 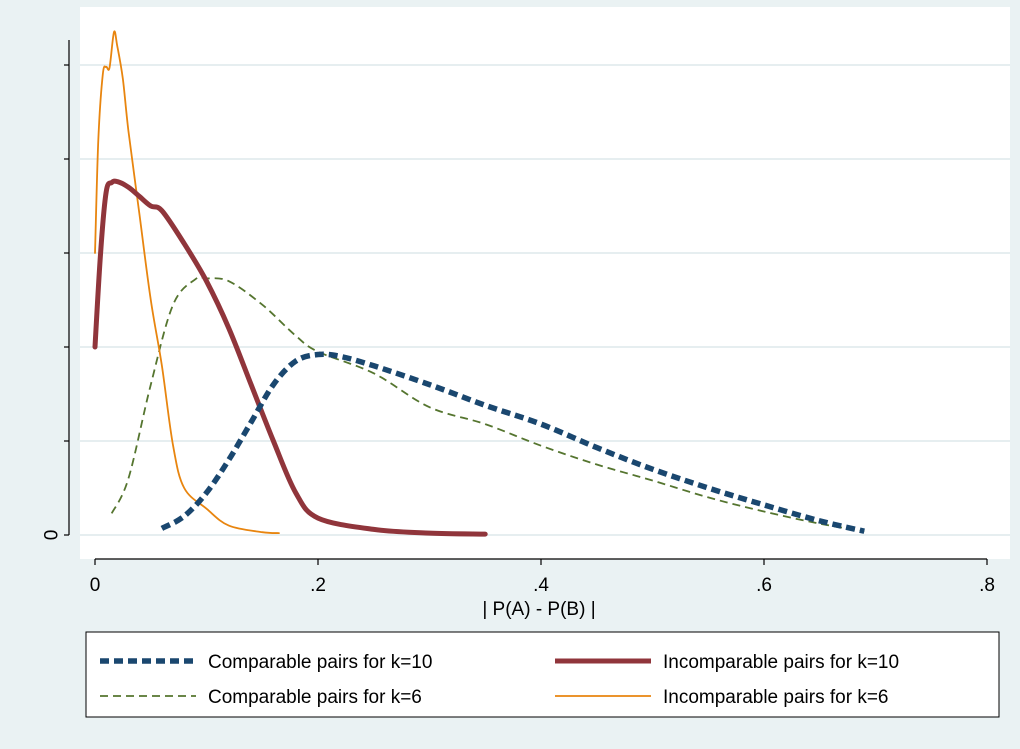 What do you see at coordinates (781, 662) in the screenshot?
I see `legend-label-2: Incomparable pairs for k=10` at bounding box center [781, 662].